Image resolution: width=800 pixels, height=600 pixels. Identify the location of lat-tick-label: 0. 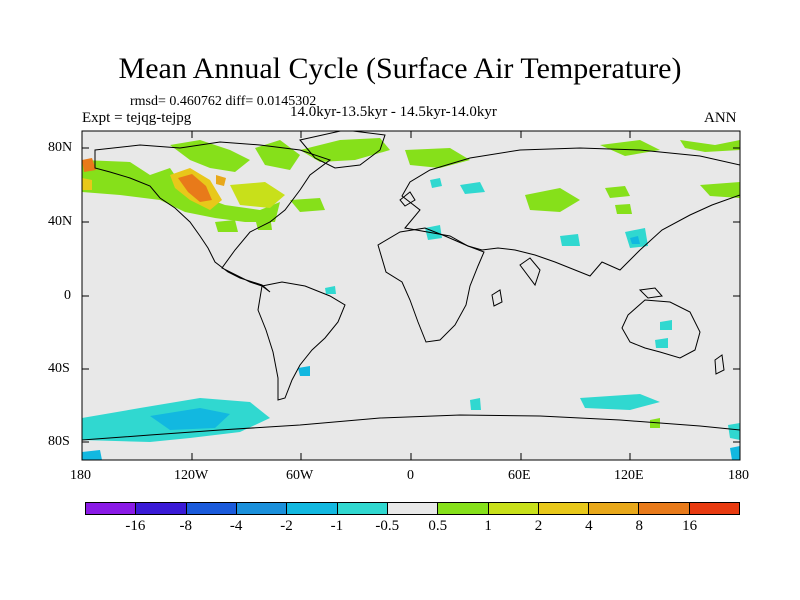
(67, 295).